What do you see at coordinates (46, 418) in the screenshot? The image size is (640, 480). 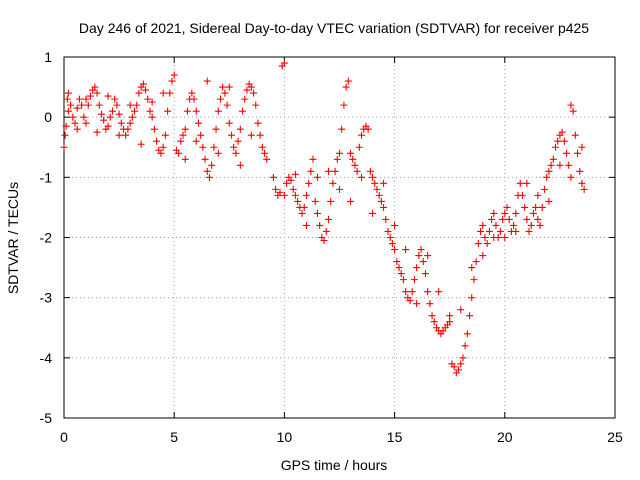 I see `y-tick-label: -5` at bounding box center [46, 418].